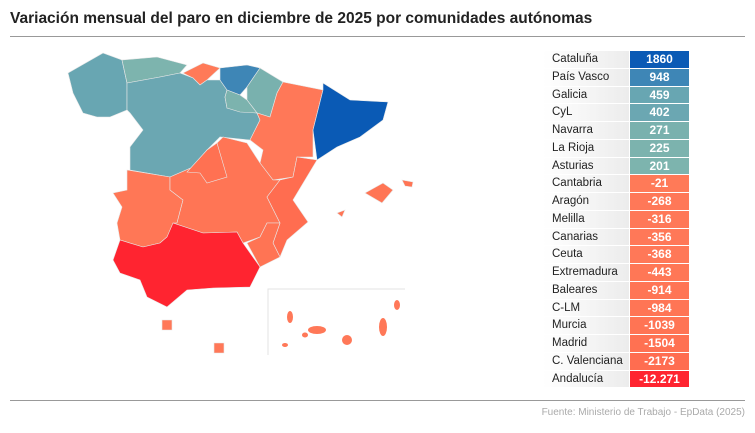 This screenshot has width=755, height=433. What do you see at coordinates (377, 36) in the screenshot?
I see `top-divider` at bounding box center [377, 36].